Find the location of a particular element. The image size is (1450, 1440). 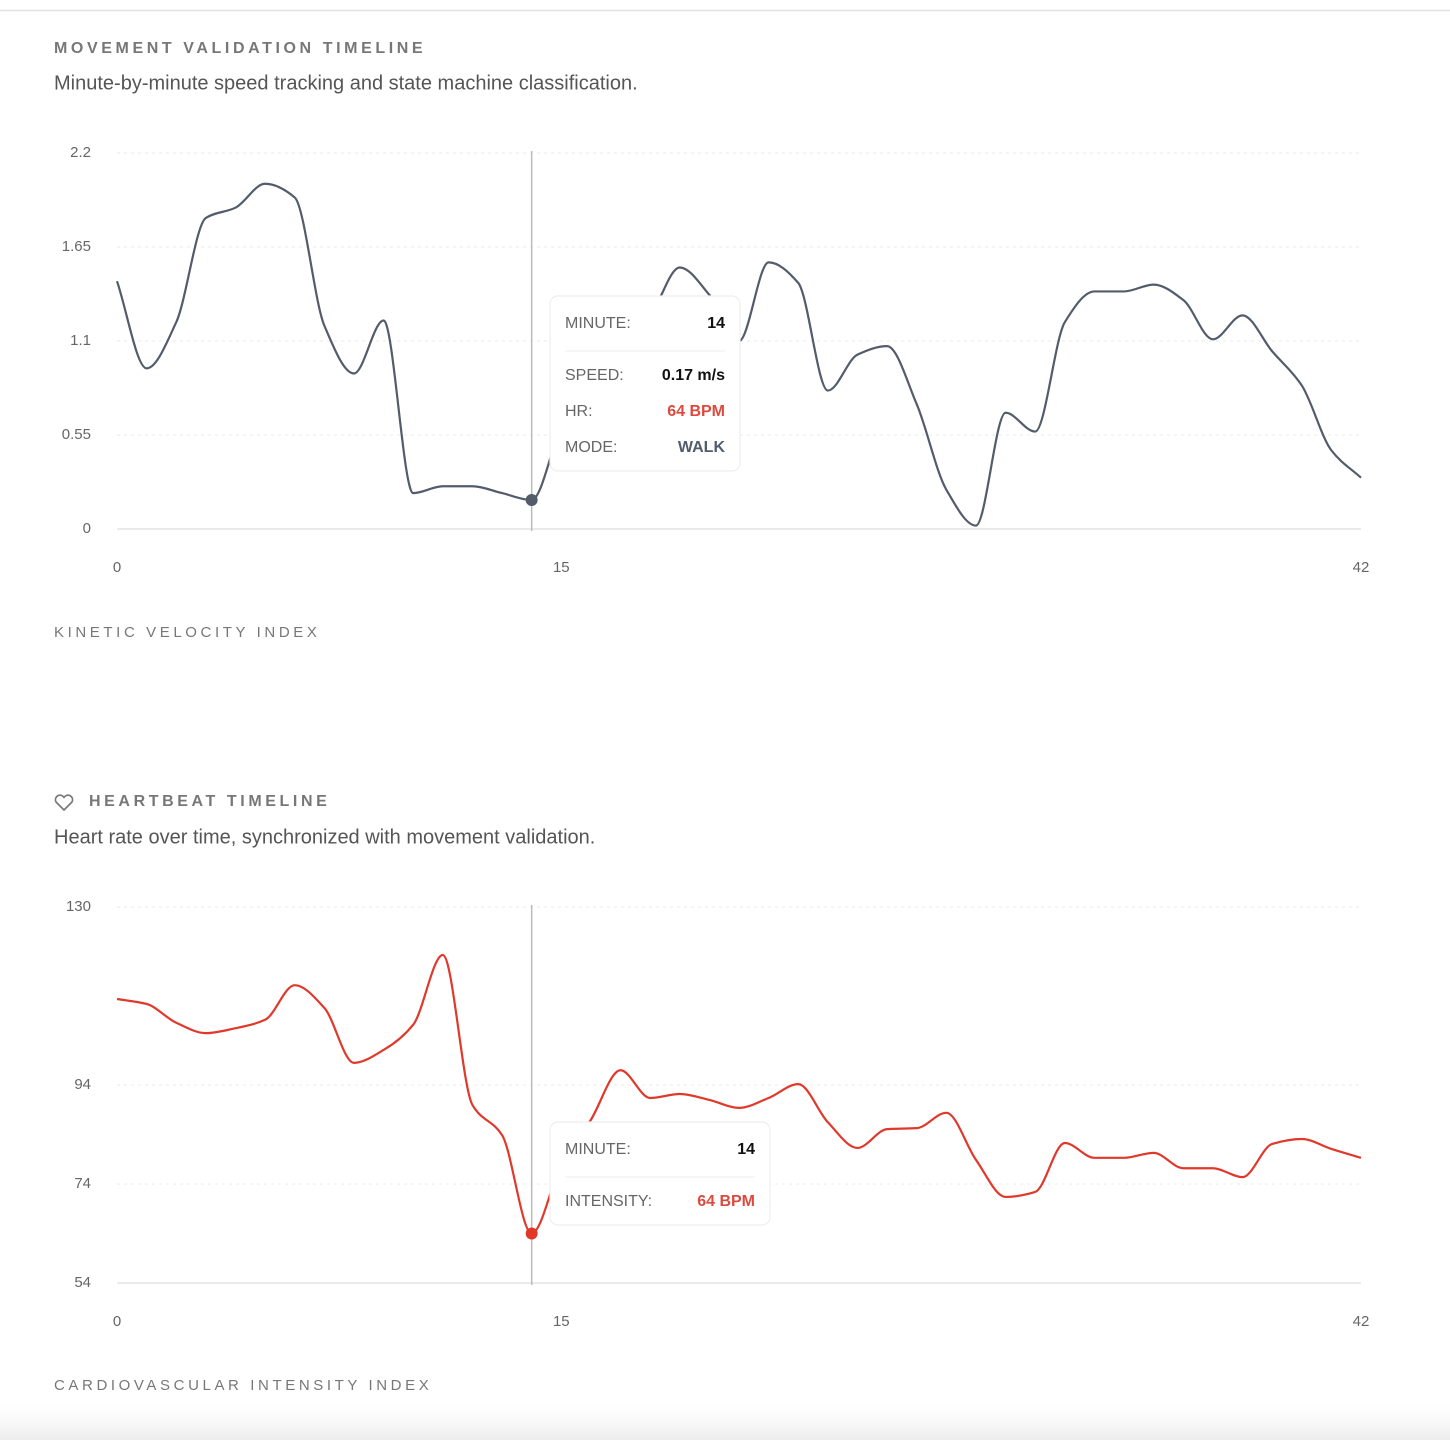

y-tick-label: 54 is located at coordinates (82, 1282).